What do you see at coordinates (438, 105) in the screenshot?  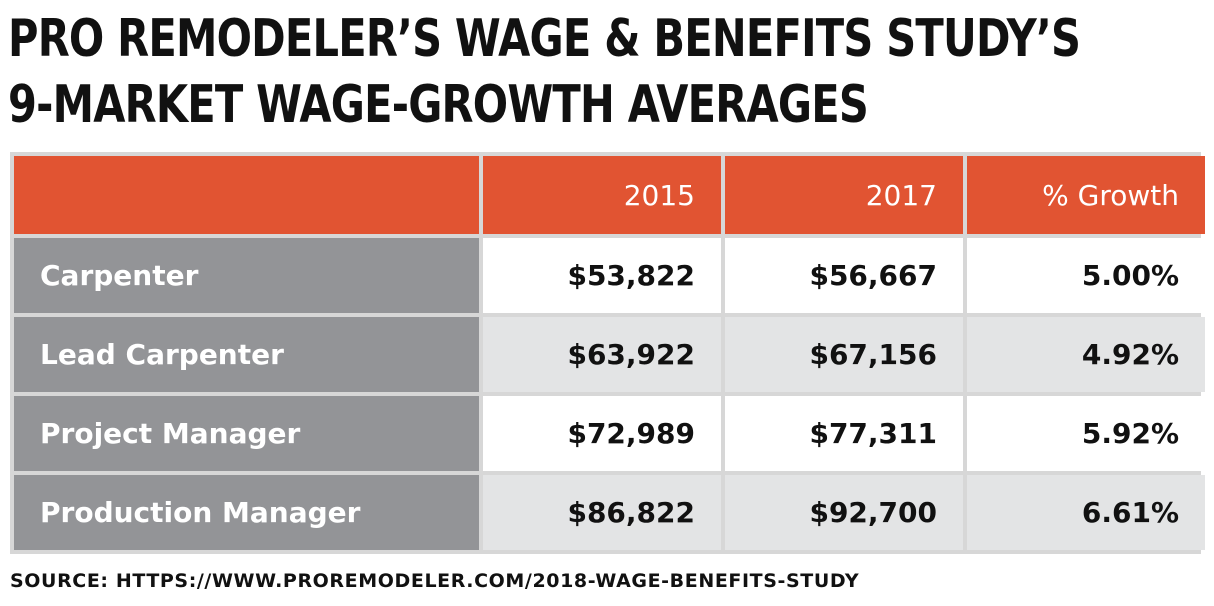 I see `chart-title-line-2: 9-MARKET WAGE-GROWTH AVERAGES` at bounding box center [438, 105].